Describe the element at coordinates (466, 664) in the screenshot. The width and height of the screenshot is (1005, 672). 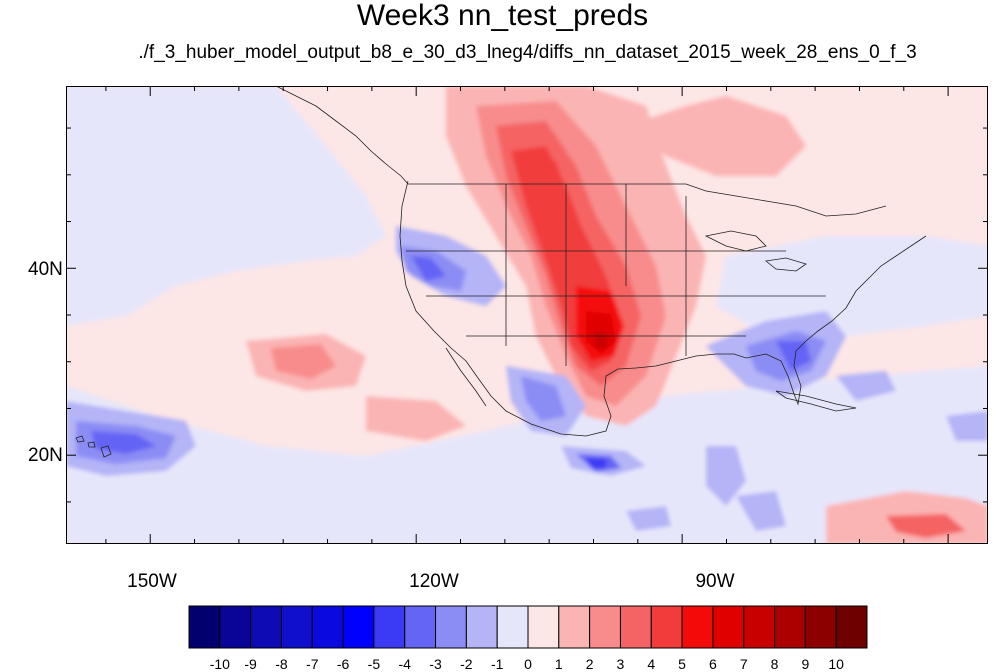
I see `colorbar-tick-label: -2` at that location.